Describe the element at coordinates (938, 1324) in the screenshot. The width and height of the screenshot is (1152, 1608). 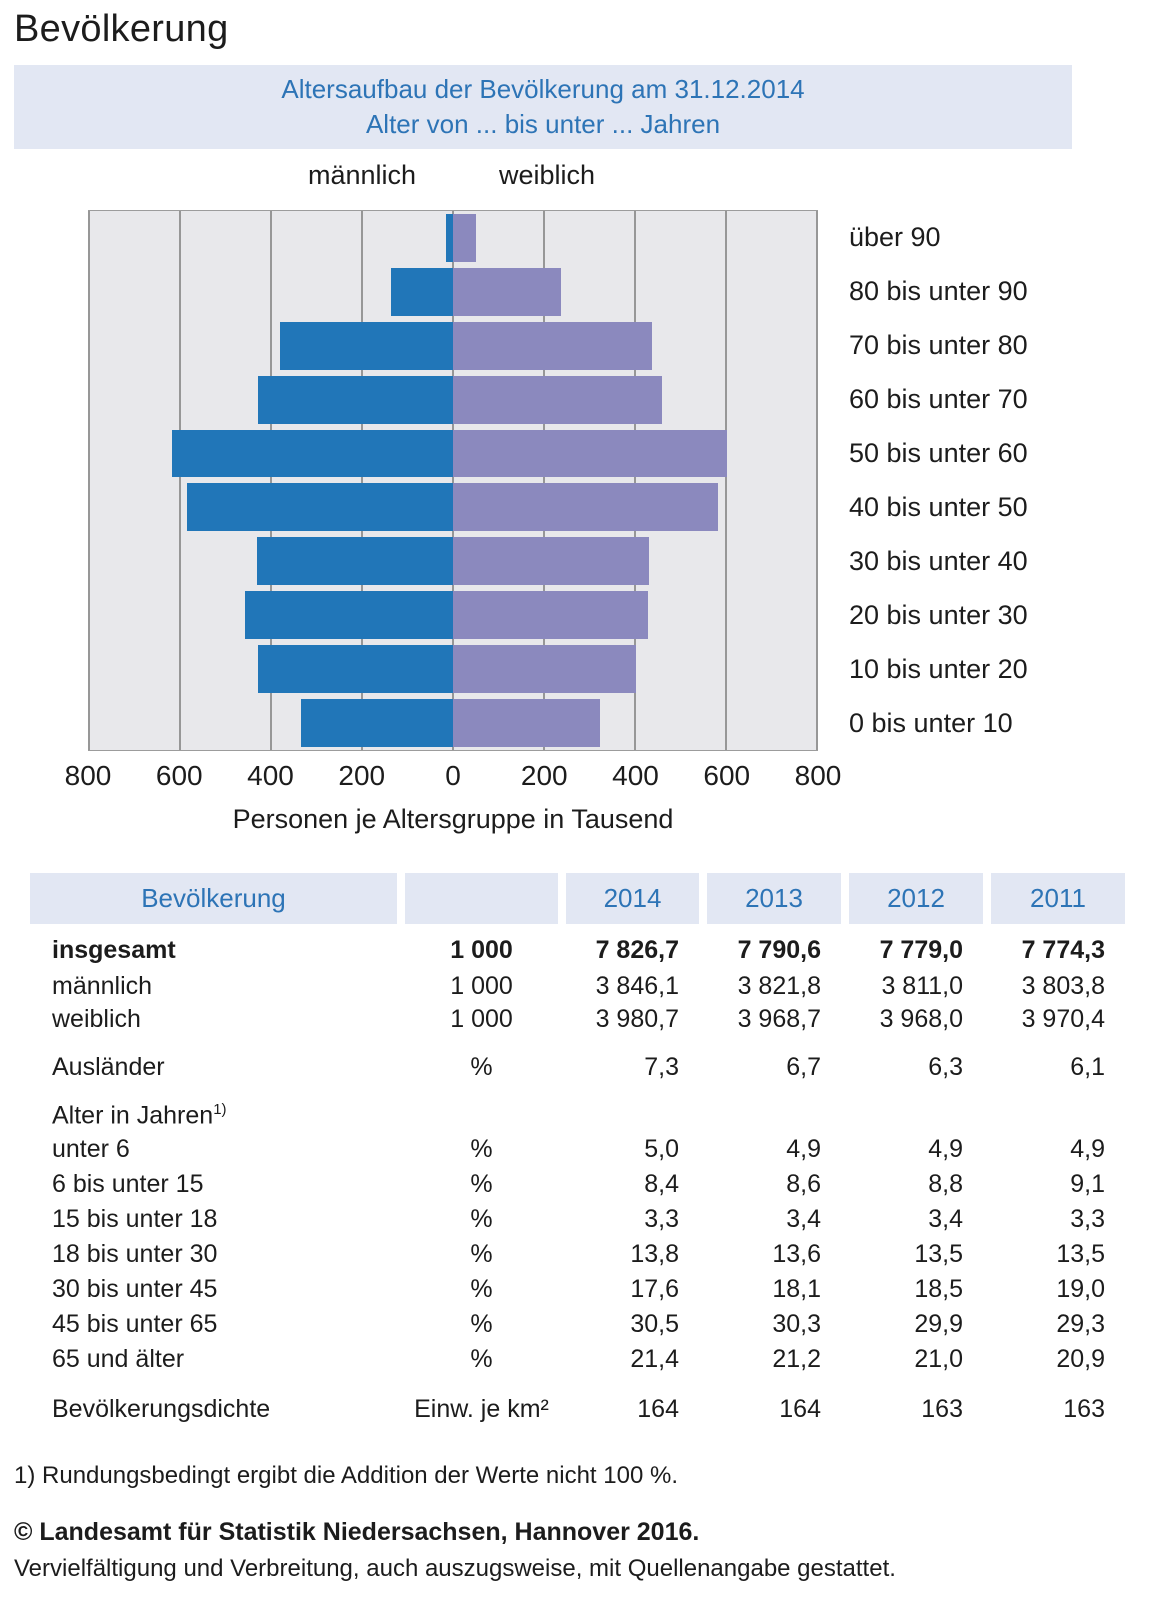
I see `row-value-cell: 29,9` at that location.